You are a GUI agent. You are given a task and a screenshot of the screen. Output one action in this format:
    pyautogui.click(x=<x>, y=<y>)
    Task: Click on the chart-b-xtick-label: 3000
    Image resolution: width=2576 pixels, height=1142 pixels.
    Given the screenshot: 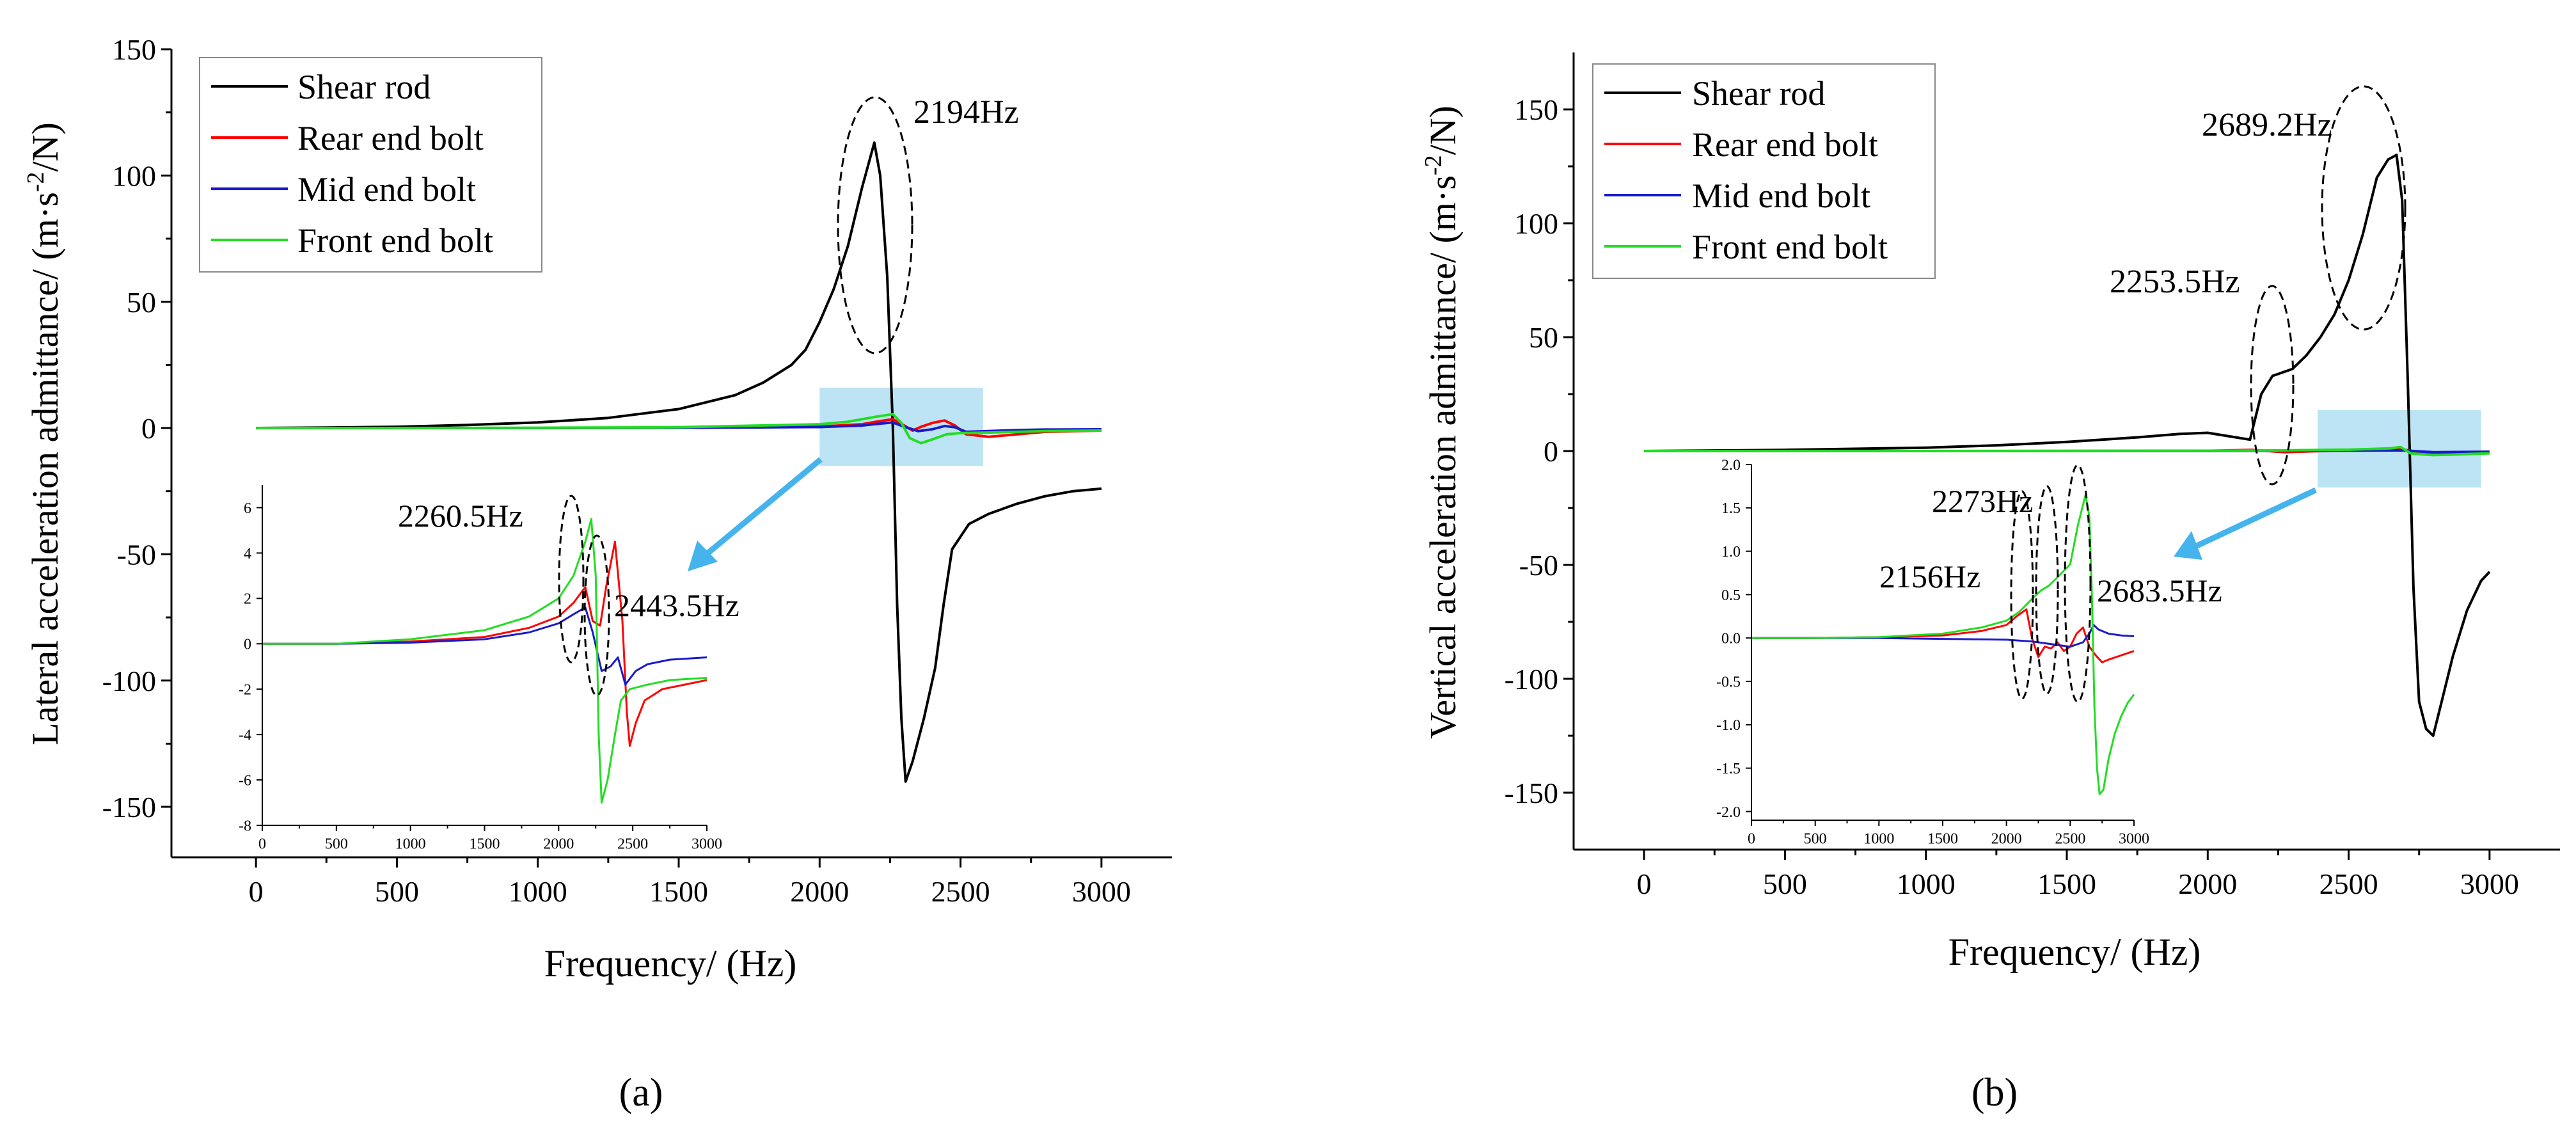 What is the action you would take?
    pyautogui.click(x=2489, y=884)
    